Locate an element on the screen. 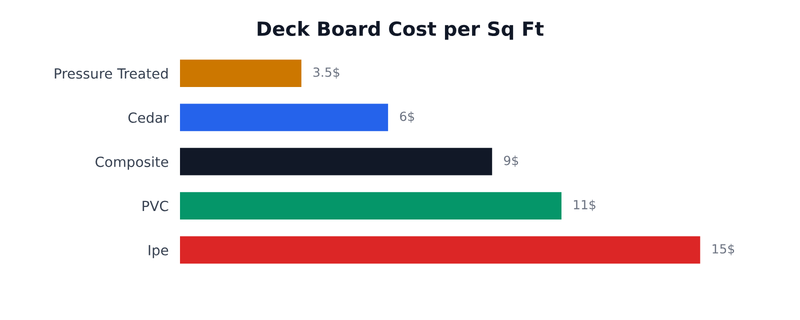 This screenshot has height=320, width=800. data-label: 15$ is located at coordinates (723, 250).